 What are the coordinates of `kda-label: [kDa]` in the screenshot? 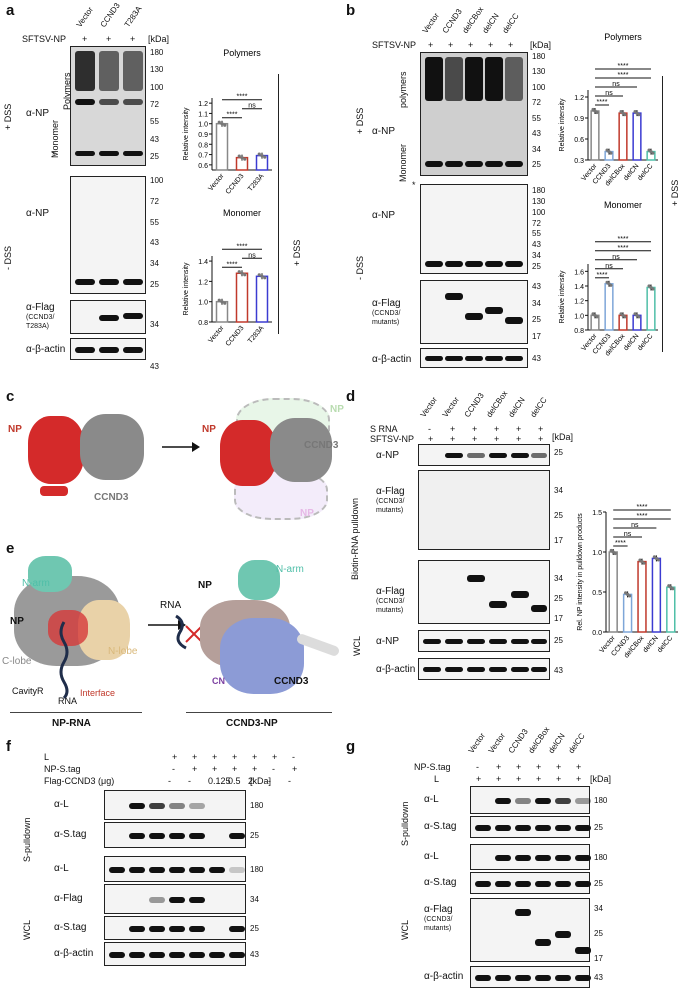 It's located at (601, 779).